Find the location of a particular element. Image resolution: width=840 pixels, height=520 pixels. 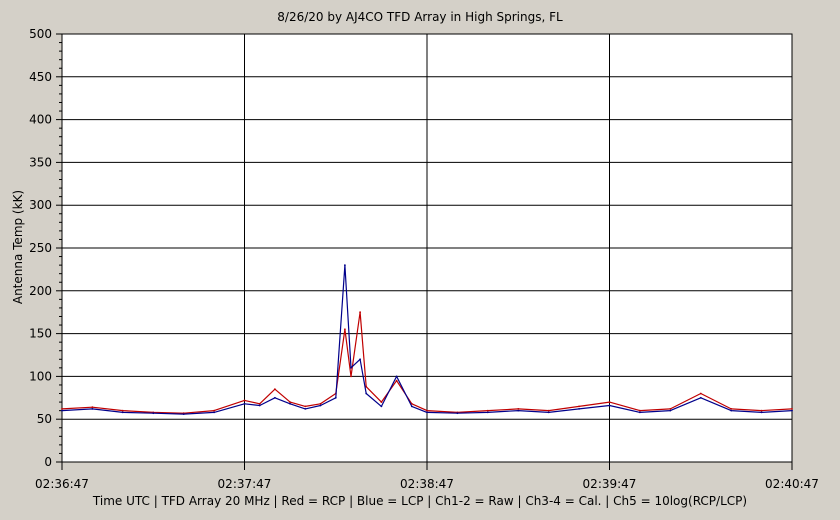

y-tick-label: 350 is located at coordinates (40, 162).